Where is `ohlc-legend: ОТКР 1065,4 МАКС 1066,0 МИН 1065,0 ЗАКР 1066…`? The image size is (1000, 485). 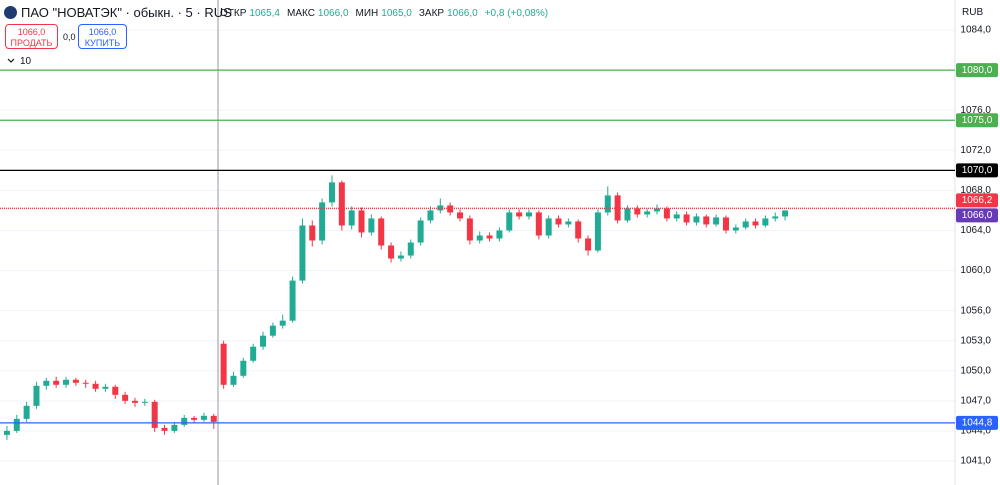
ohlc-legend: ОТКР 1065,4 МАКС 1066,0 МИН 1065,0 ЗАКР 1066… is located at coordinates (386, 13).